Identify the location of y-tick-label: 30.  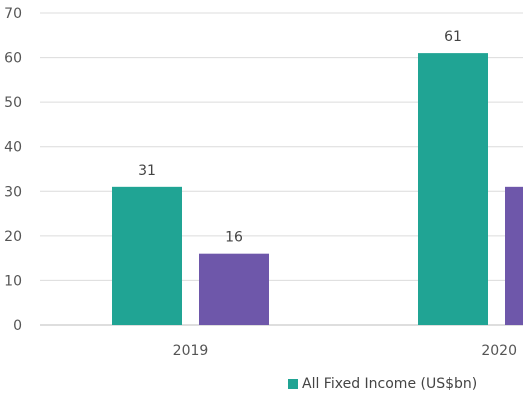
(13, 192).